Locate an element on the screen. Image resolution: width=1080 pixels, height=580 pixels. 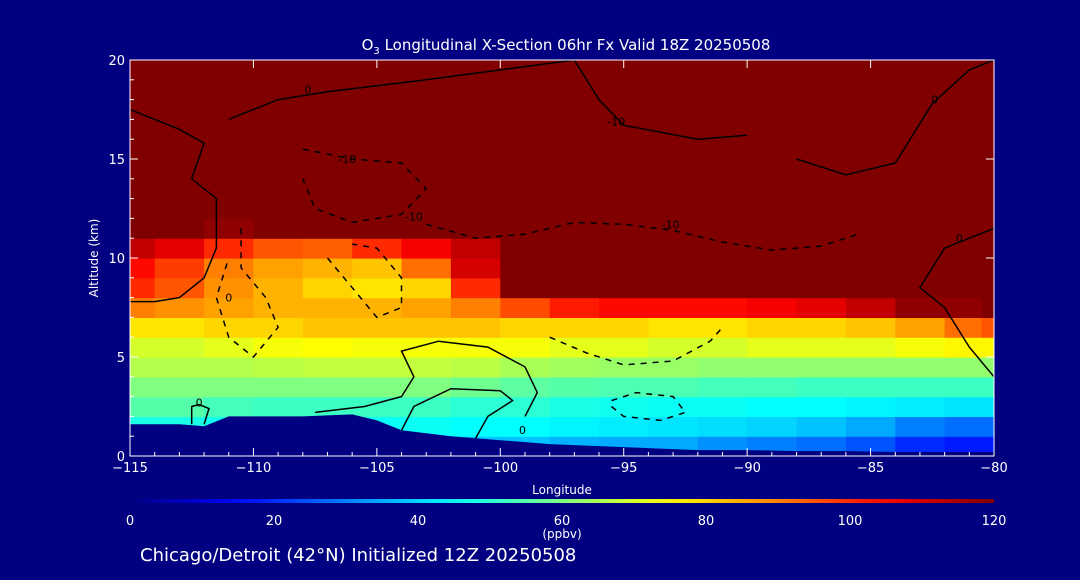
x-tick-label: −115 is located at coordinates (130, 468).